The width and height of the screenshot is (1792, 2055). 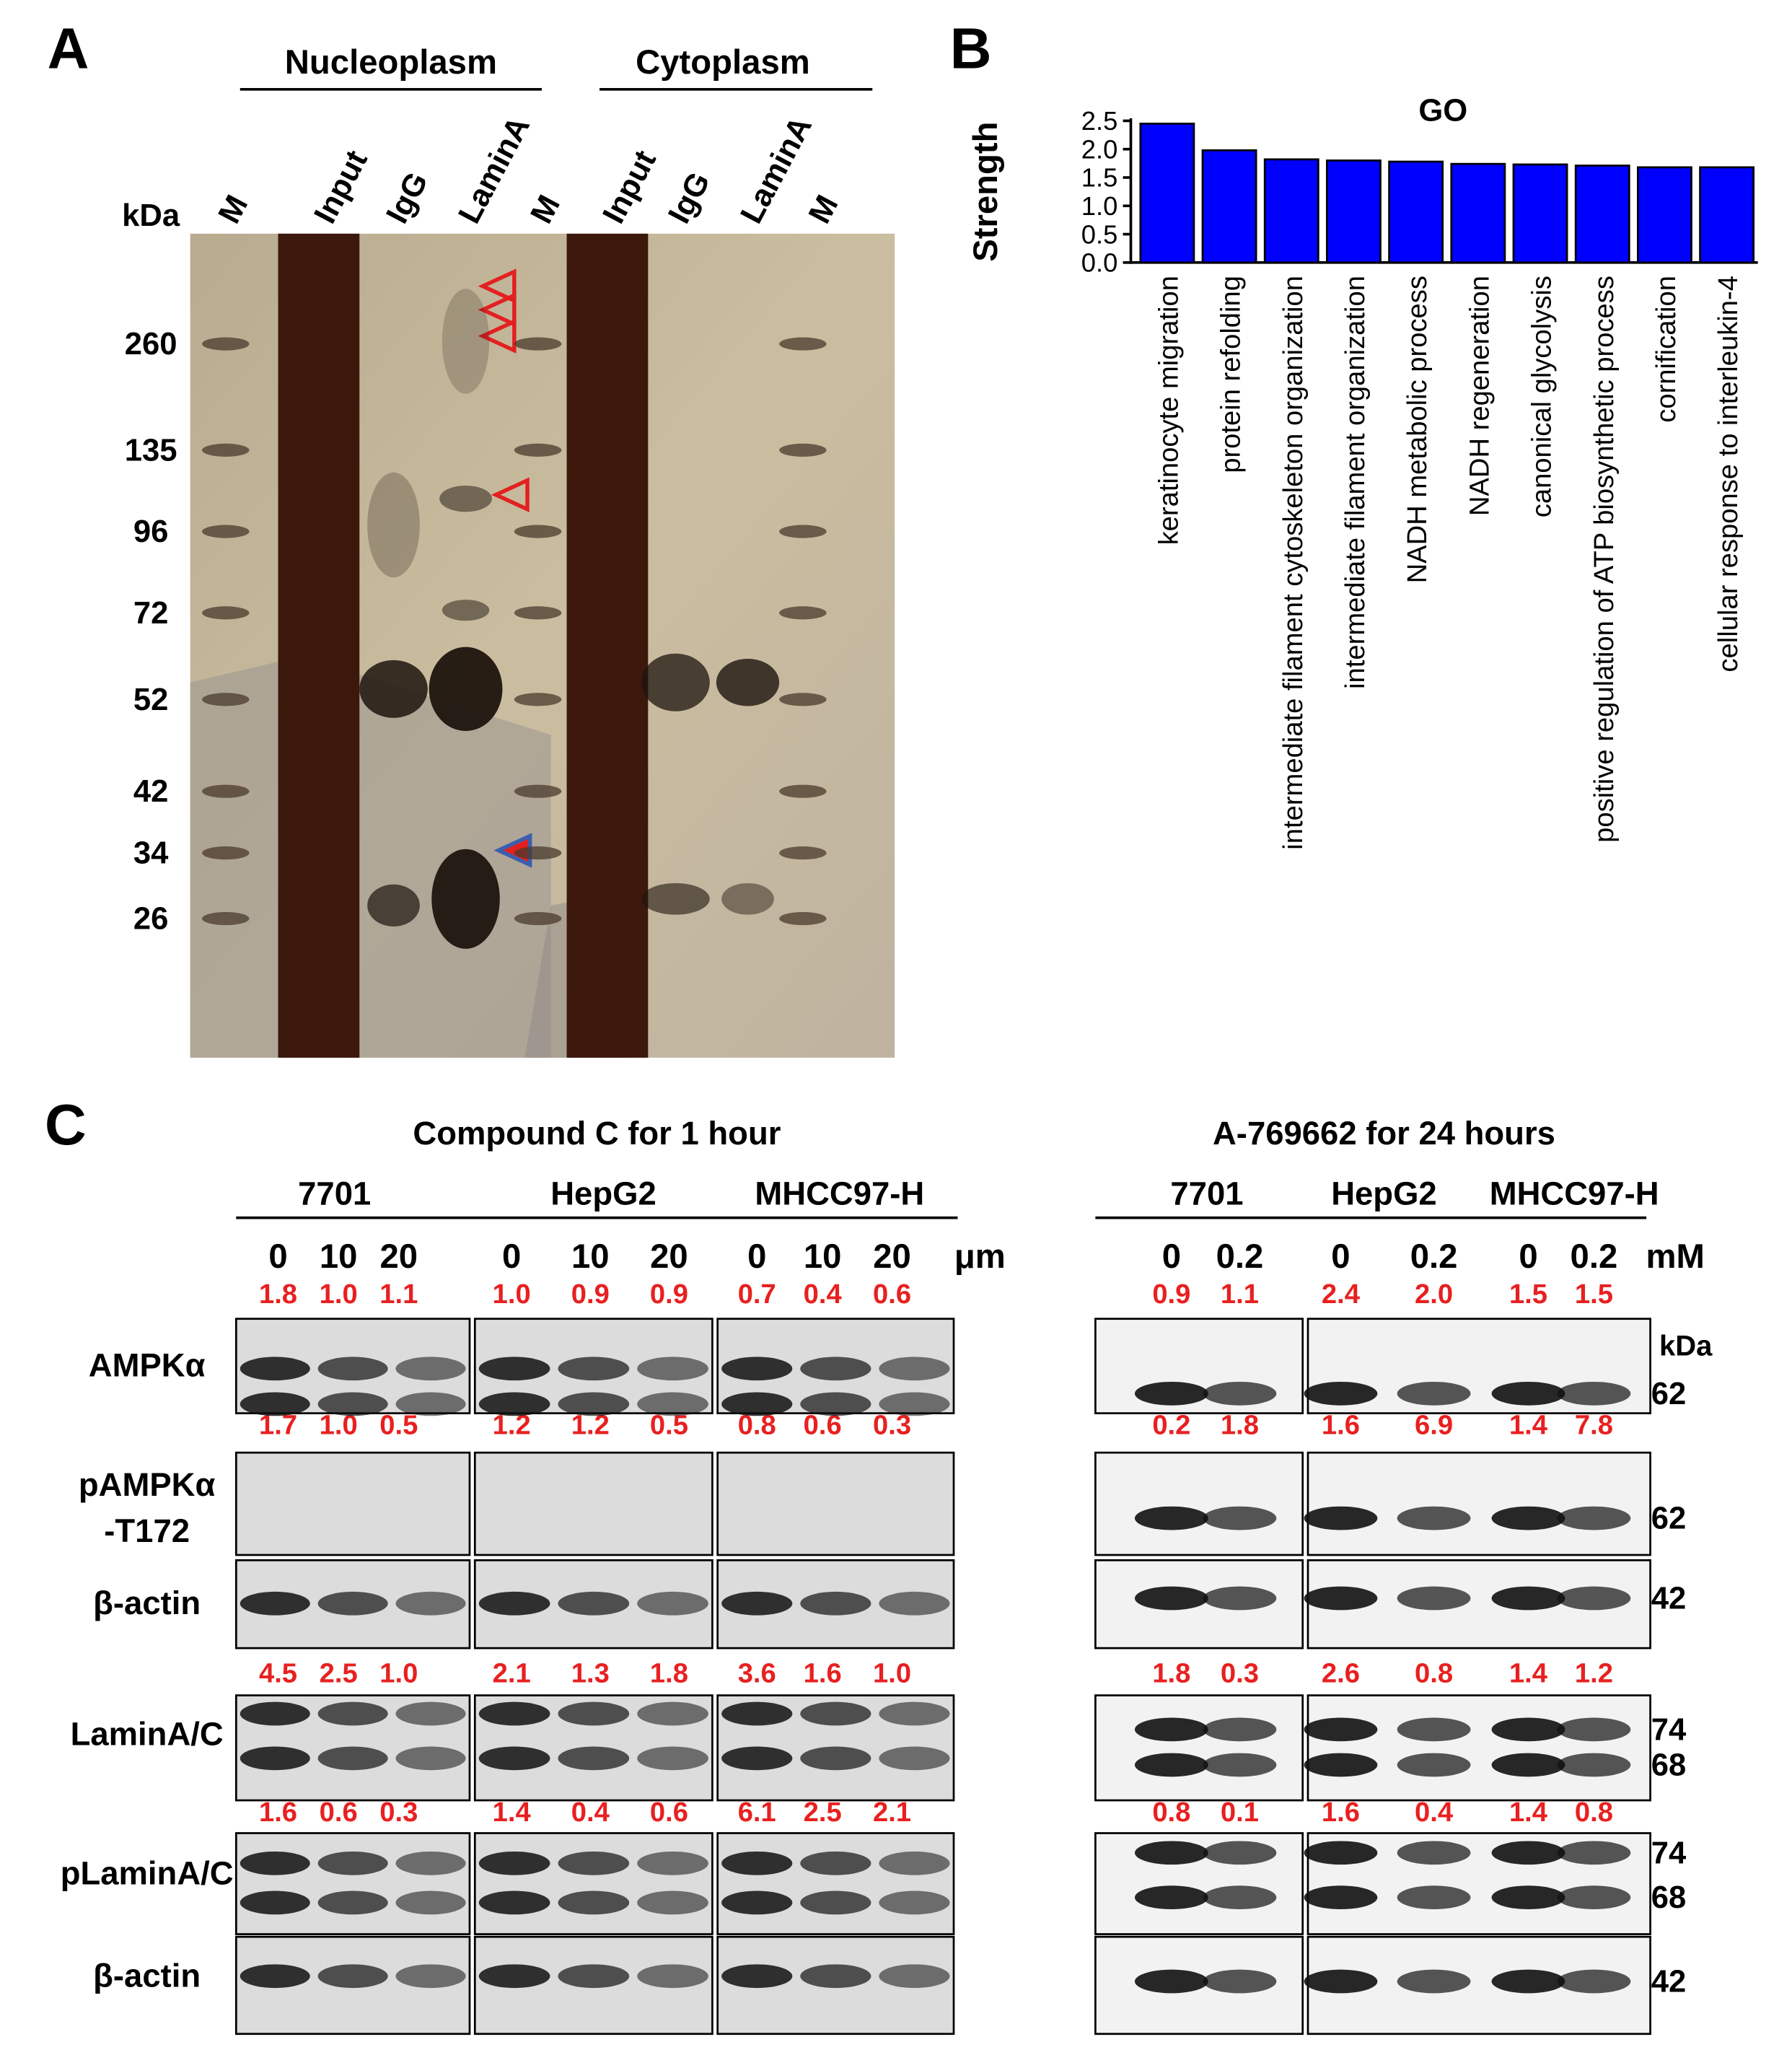 What do you see at coordinates (1099, 234) in the screenshot?
I see `y-tick-label: 0.5` at bounding box center [1099, 234].